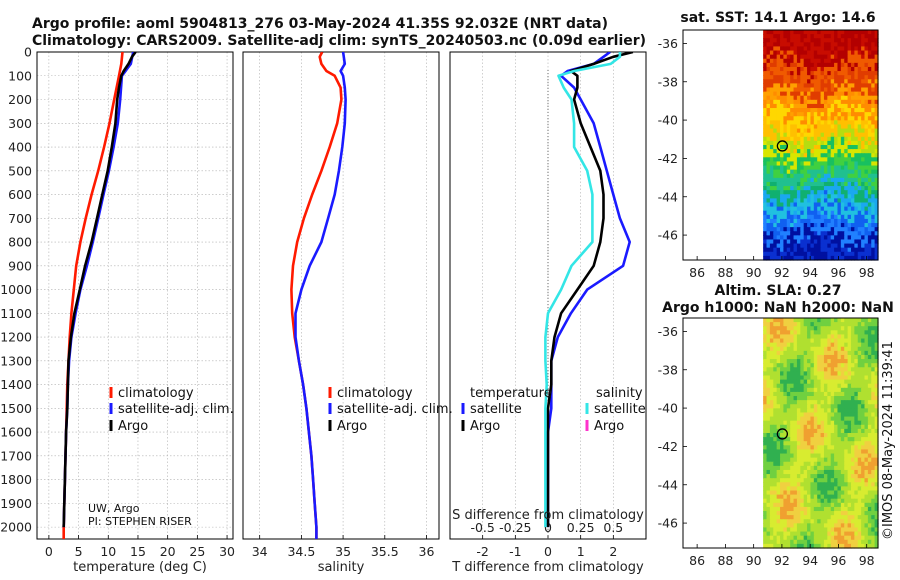 The image size is (900, 580). Describe the element at coordinates (888, 440) in the screenshot. I see `imos-watermark: ©IMOS 08-May-2024 11:39:41` at that location.